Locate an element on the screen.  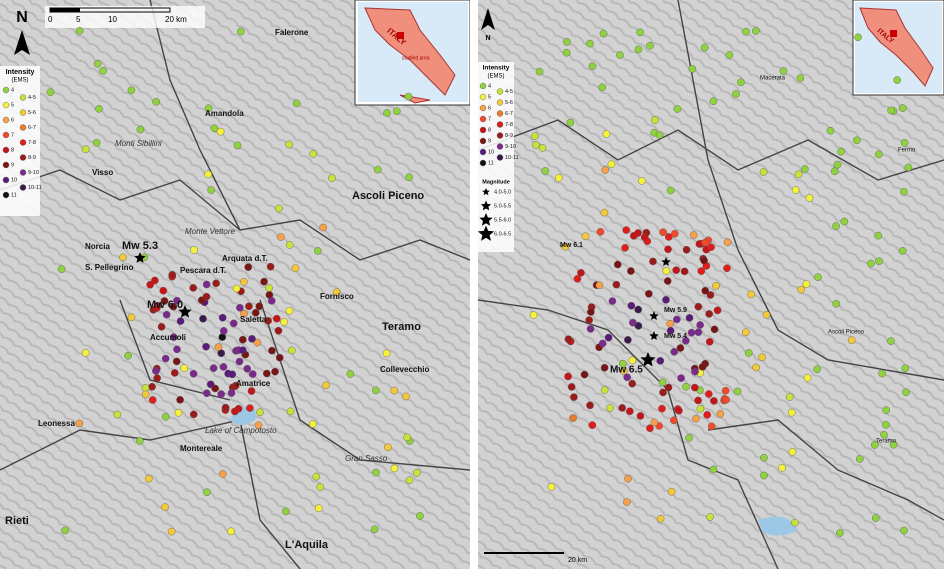
place-label: Collevecchio is located at coordinates (404, 369).